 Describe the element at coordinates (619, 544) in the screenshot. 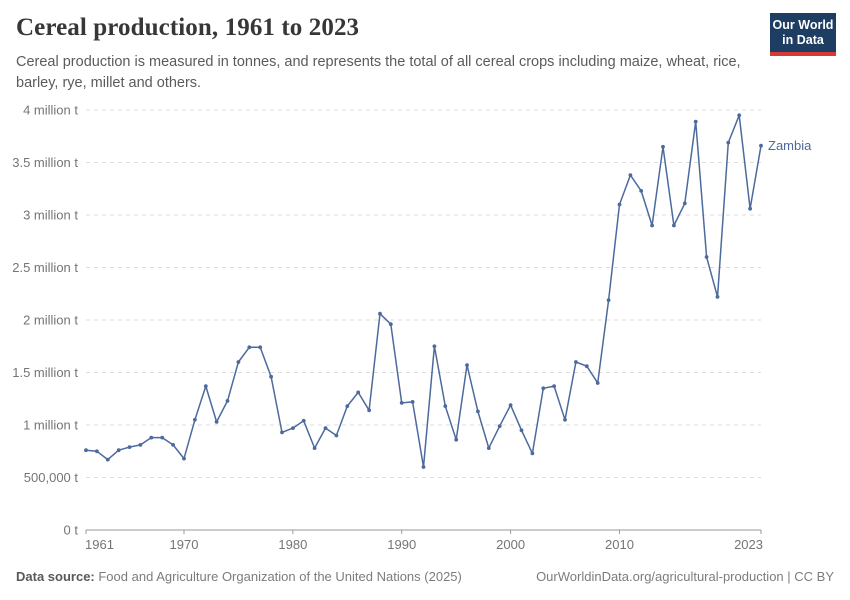

I see `x-axis-tick-label: 2010` at that location.